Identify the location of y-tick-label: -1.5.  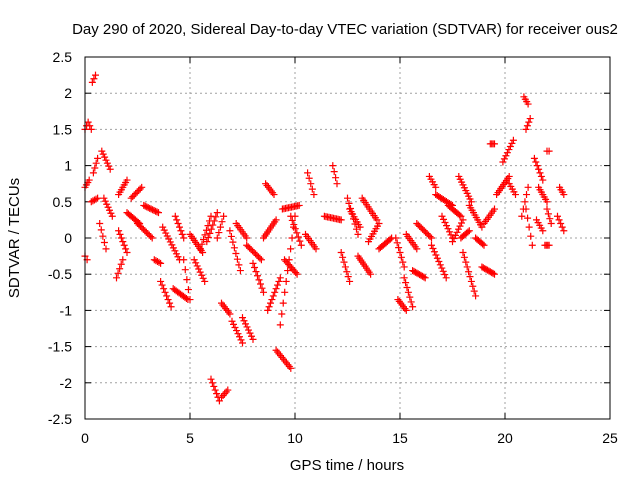
(60, 347).